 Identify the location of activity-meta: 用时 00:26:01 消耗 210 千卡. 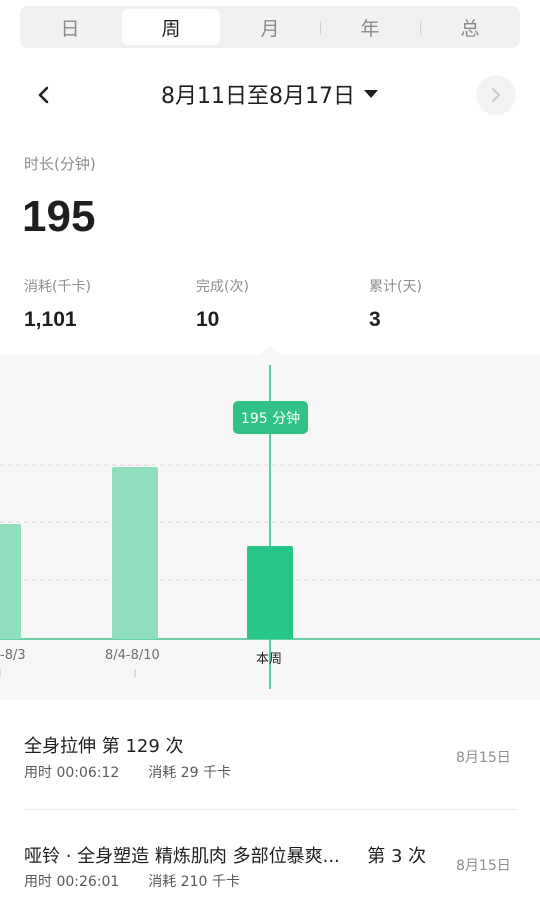
(132, 881).